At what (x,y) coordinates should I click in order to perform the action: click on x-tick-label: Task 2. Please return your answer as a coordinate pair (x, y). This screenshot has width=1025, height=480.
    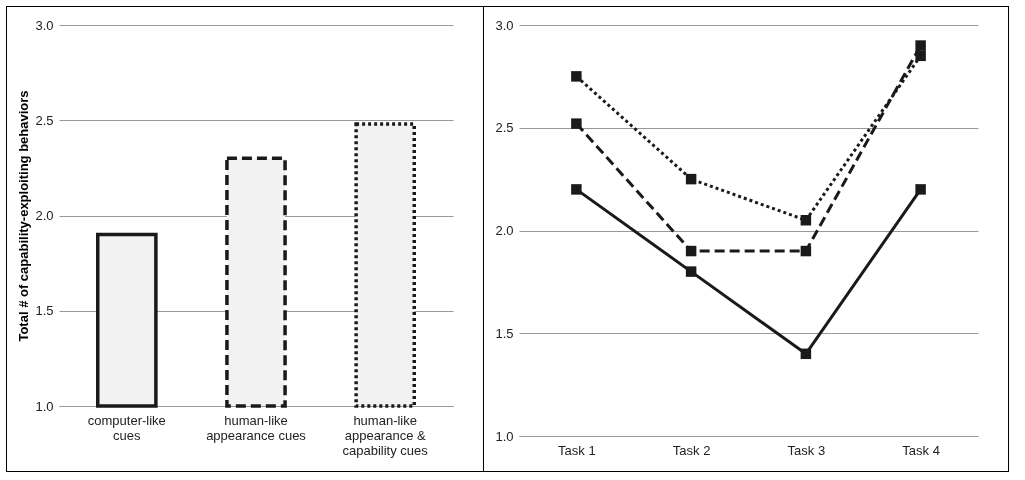
    Looking at the image, I should click on (691, 450).